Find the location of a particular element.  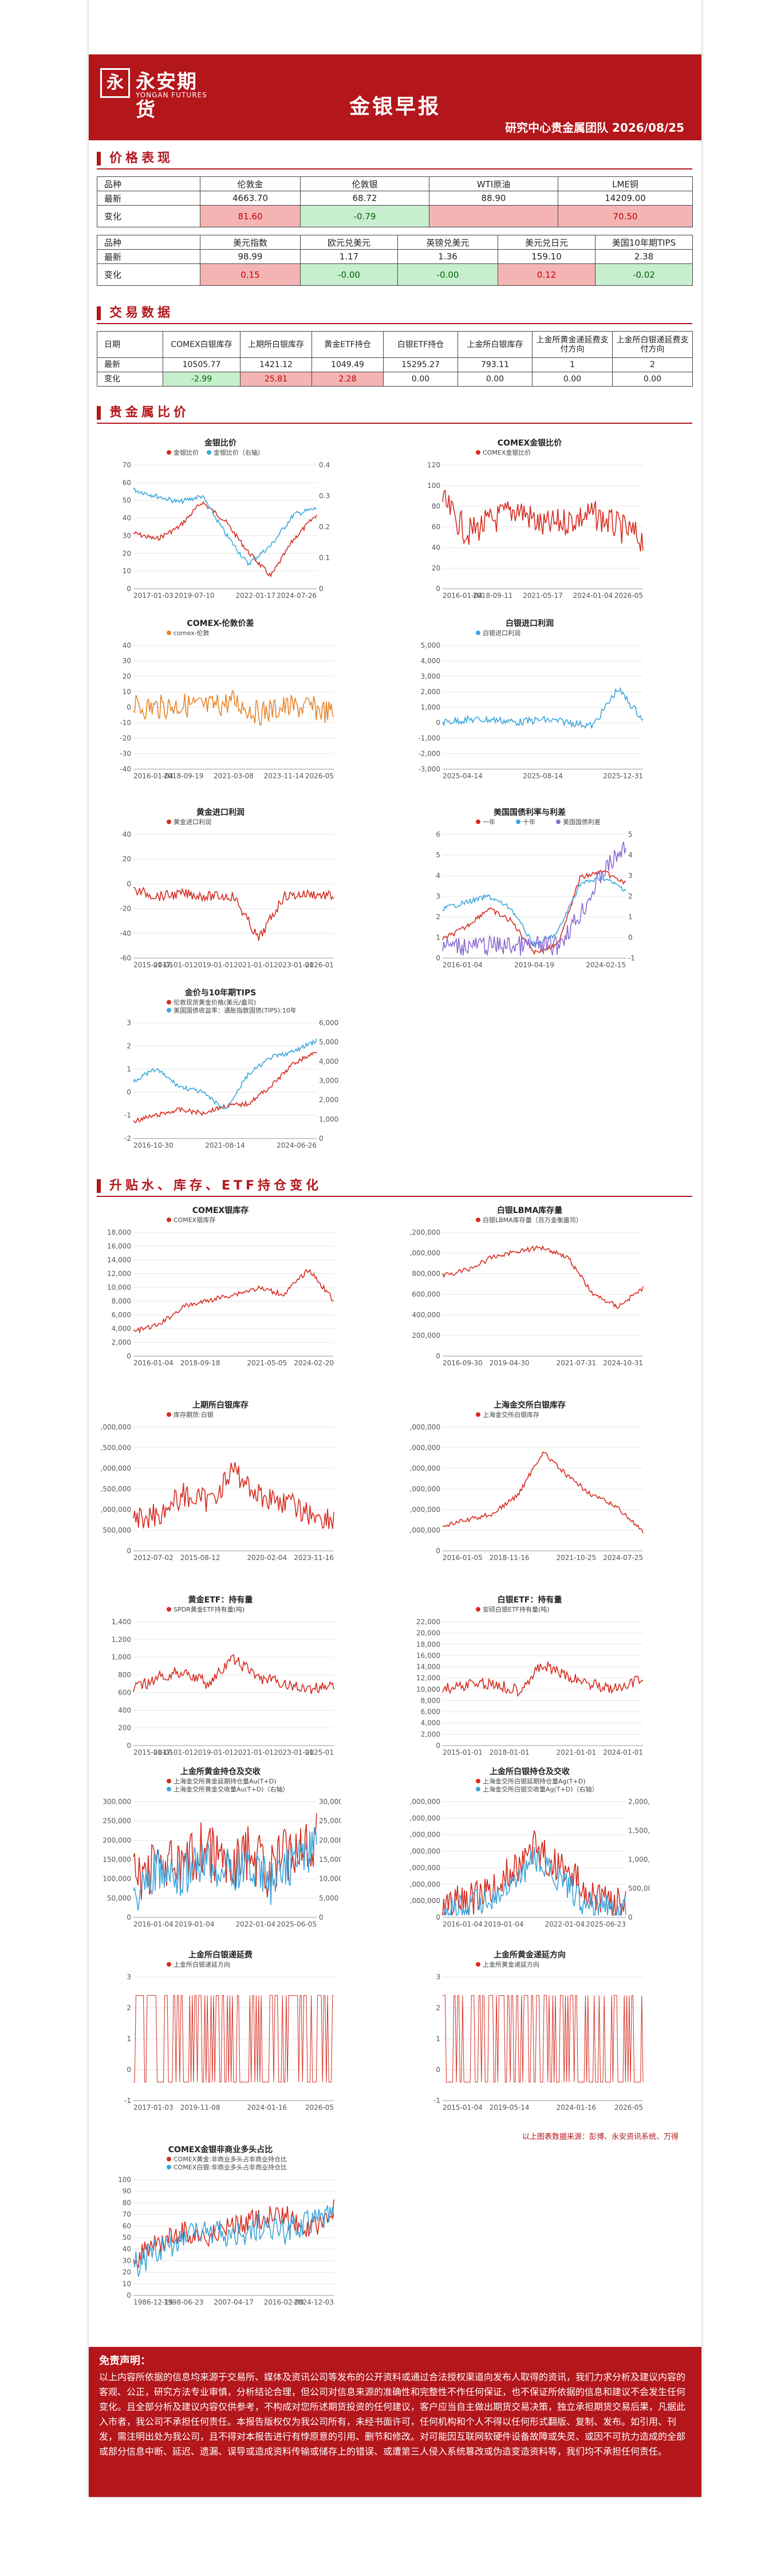

y-tick-label: 250,000 is located at coordinates (116, 1821).